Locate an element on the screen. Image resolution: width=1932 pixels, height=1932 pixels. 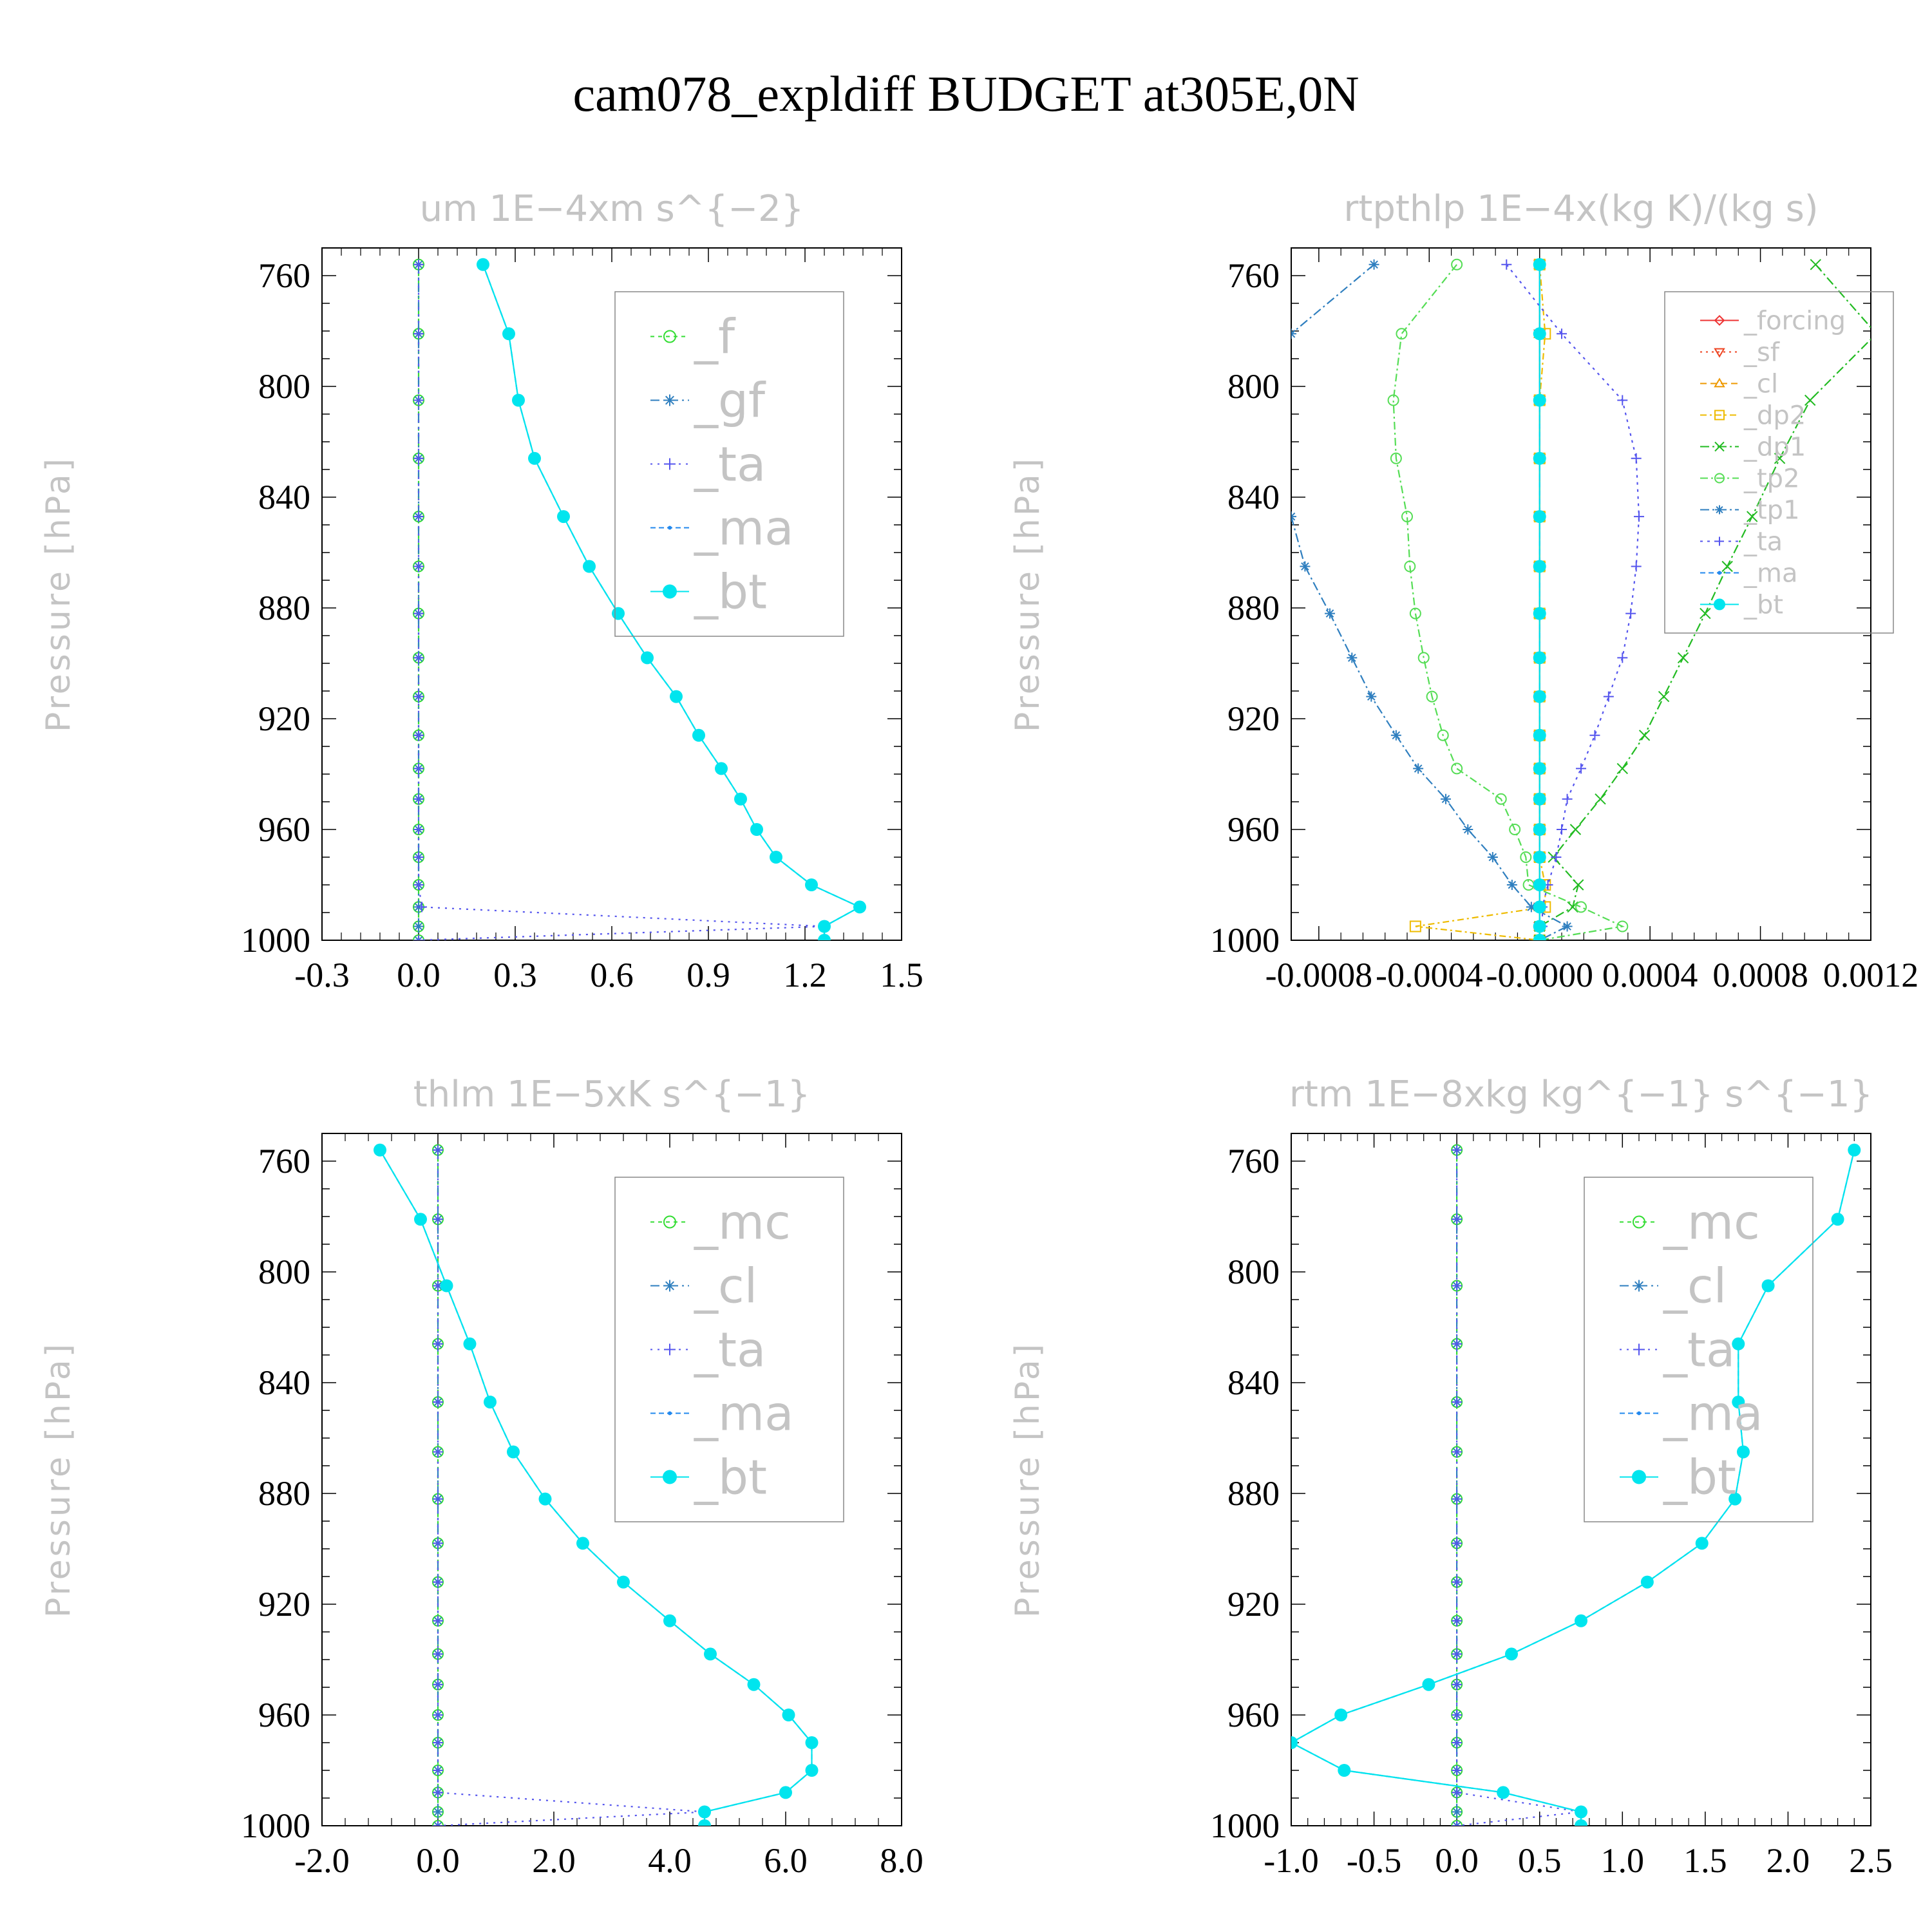
x-tick-label: 0.9 is located at coordinates (709, 975).